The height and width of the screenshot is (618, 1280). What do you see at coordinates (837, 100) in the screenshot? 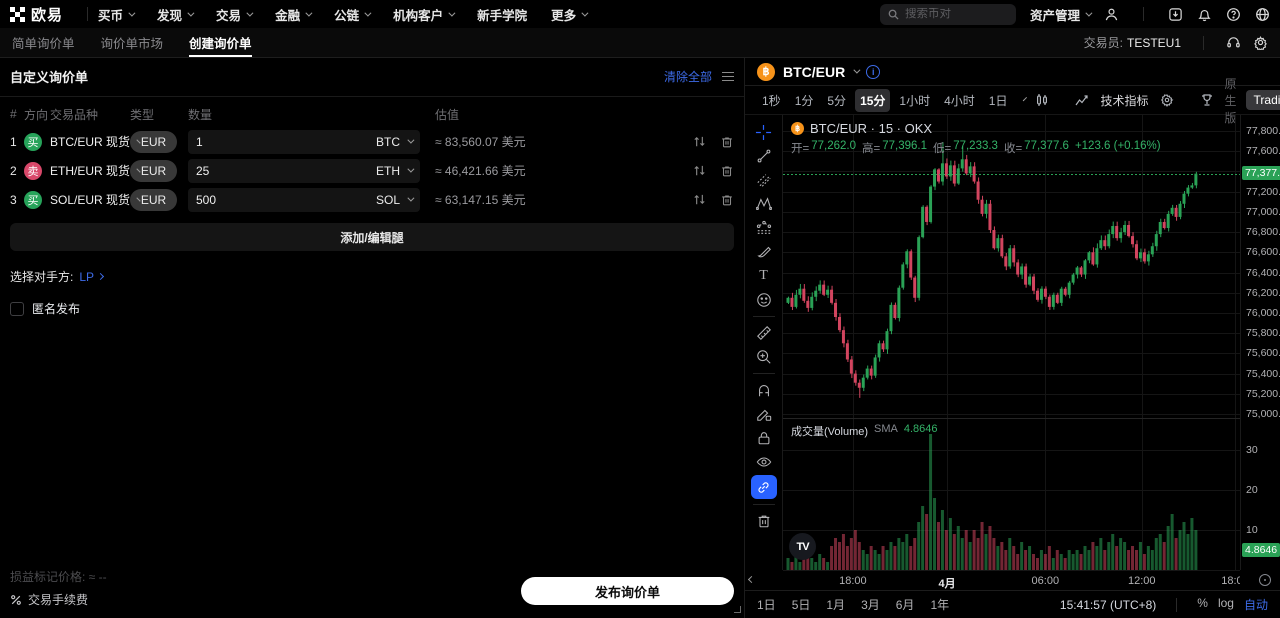
I see `timeframe-5分: 5分` at bounding box center [837, 100].